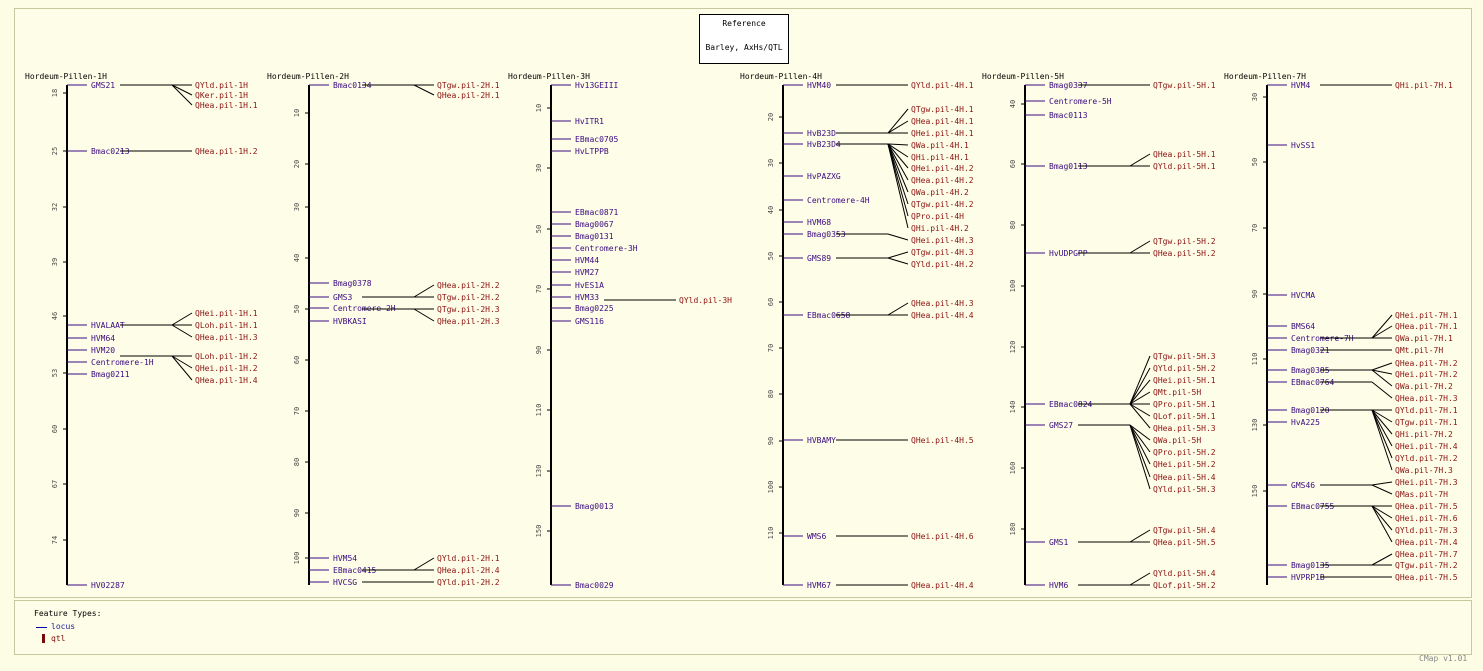 The width and height of the screenshot is (1483, 671). I want to click on qtl-label: QLoh.pil-1H.1, so click(226, 325).